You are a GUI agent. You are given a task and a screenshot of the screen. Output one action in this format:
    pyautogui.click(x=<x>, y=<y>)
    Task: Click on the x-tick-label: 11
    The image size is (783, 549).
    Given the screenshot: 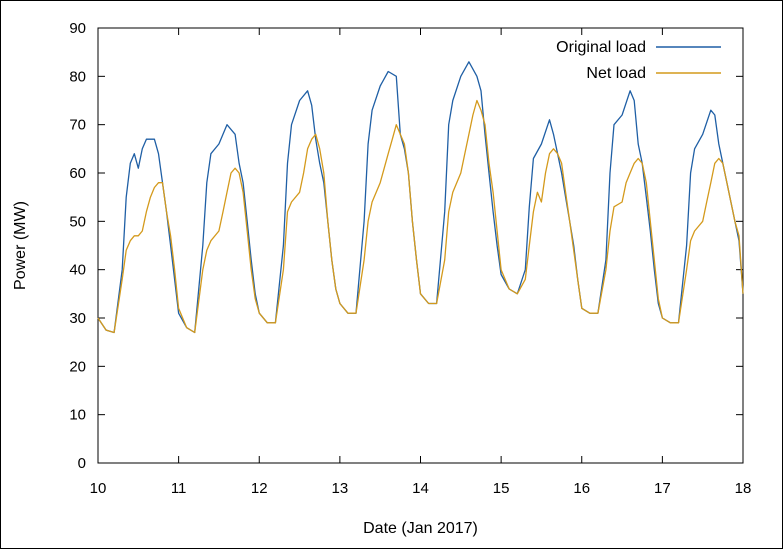 What is the action you would take?
    pyautogui.click(x=179, y=488)
    